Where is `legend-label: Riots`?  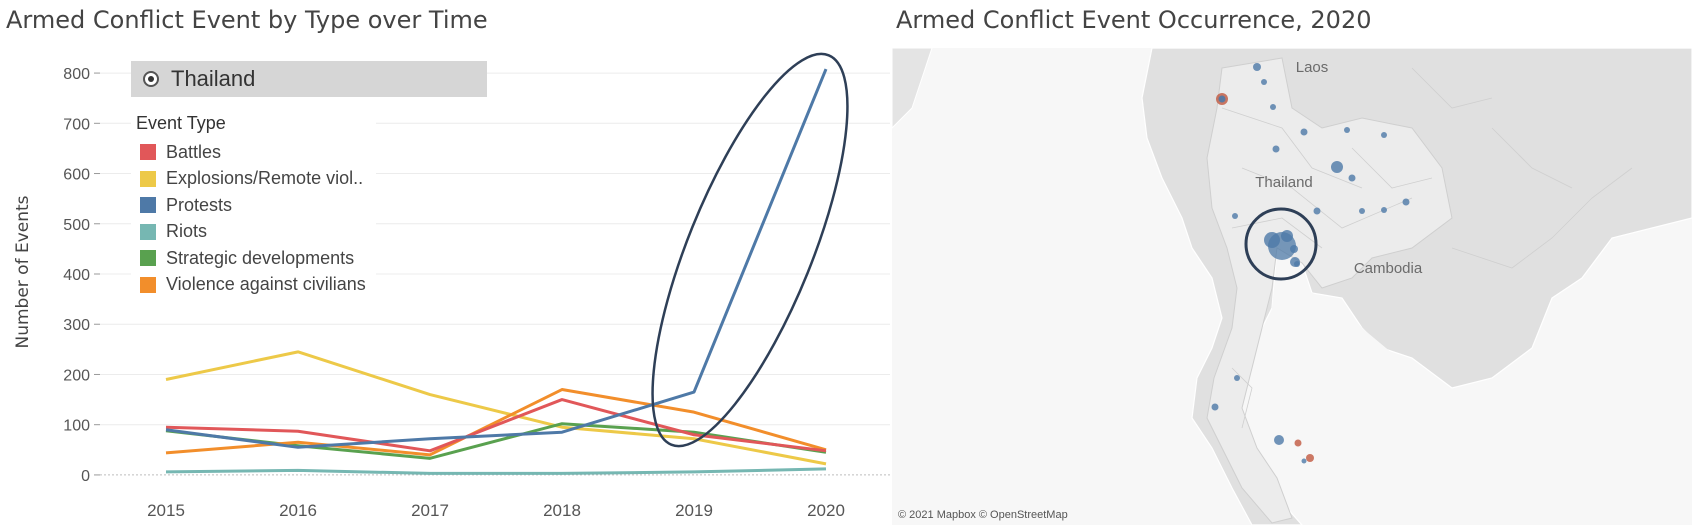
legend-label: Riots is located at coordinates (187, 231).